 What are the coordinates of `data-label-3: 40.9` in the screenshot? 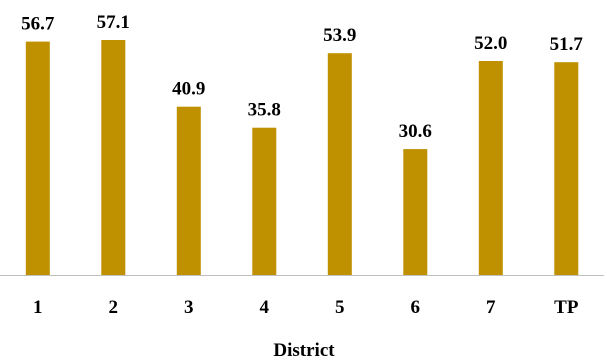 It's located at (188, 89).